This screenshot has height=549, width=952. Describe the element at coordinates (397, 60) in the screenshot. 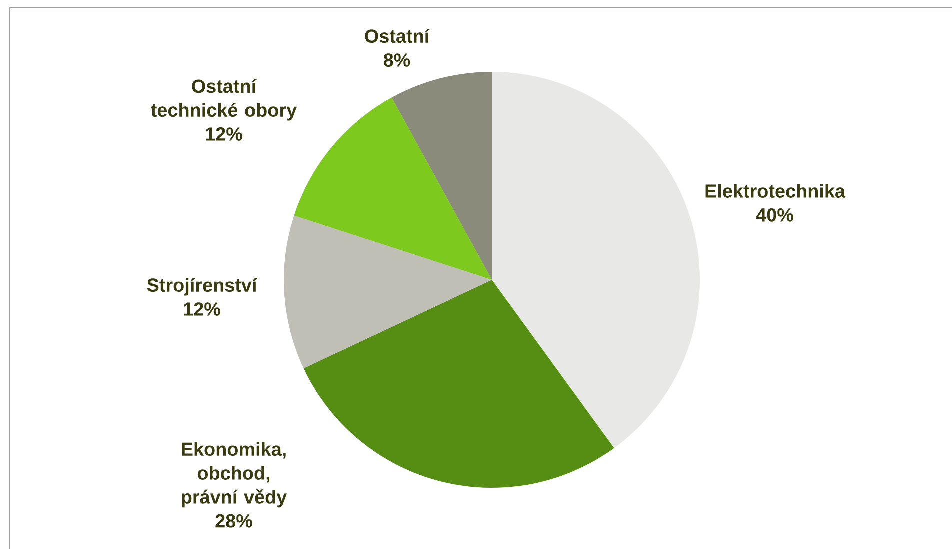

I see `data-label: 8%` at that location.